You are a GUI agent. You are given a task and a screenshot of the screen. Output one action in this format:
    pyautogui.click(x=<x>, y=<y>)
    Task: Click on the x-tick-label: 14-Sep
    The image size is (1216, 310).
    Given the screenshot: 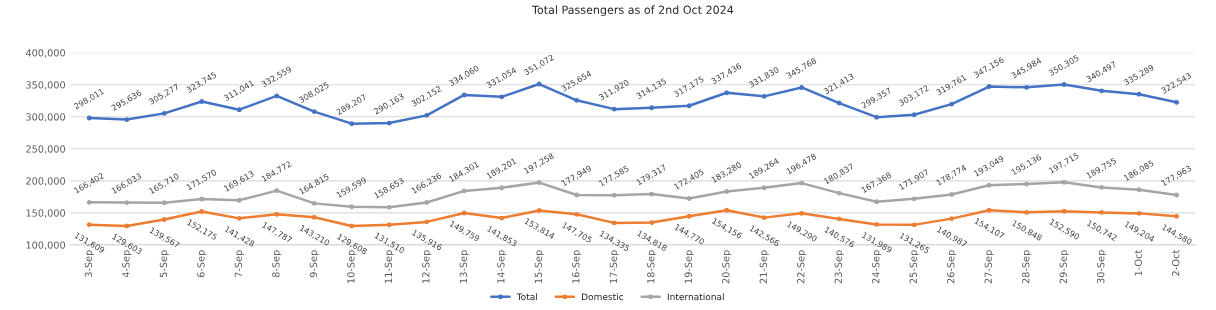 What is the action you would take?
    pyautogui.click(x=502, y=266)
    